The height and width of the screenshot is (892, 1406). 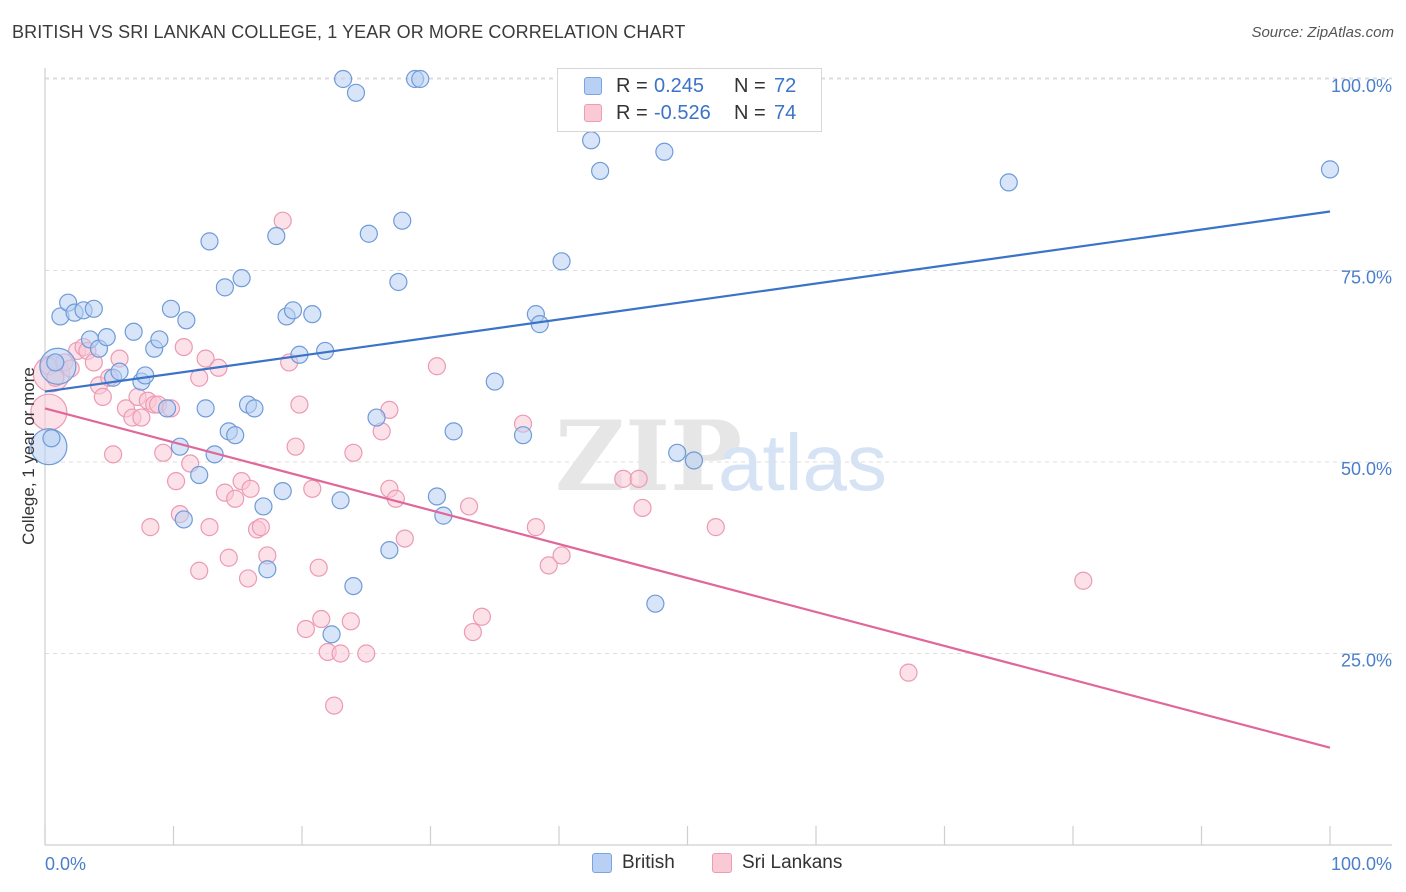 What do you see at coordinates (1366, 278) in the screenshot?
I see `y-tick-label: 75.0%` at bounding box center [1366, 278].